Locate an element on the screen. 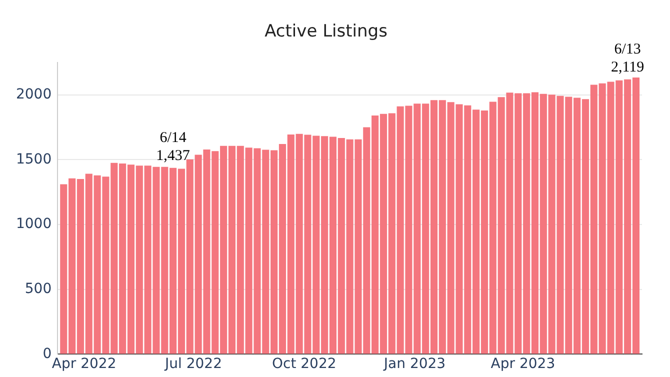 The width and height of the screenshot is (670, 377). y-tick-label: 1500 is located at coordinates (34, 159).